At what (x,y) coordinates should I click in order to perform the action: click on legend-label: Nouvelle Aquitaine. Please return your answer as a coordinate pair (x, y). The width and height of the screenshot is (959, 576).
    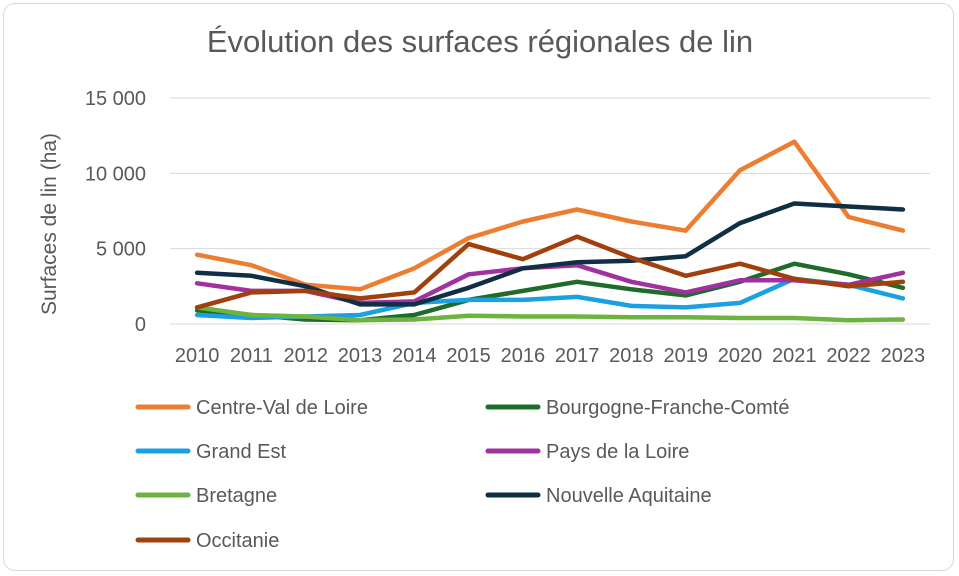
    Looking at the image, I should click on (629, 496).